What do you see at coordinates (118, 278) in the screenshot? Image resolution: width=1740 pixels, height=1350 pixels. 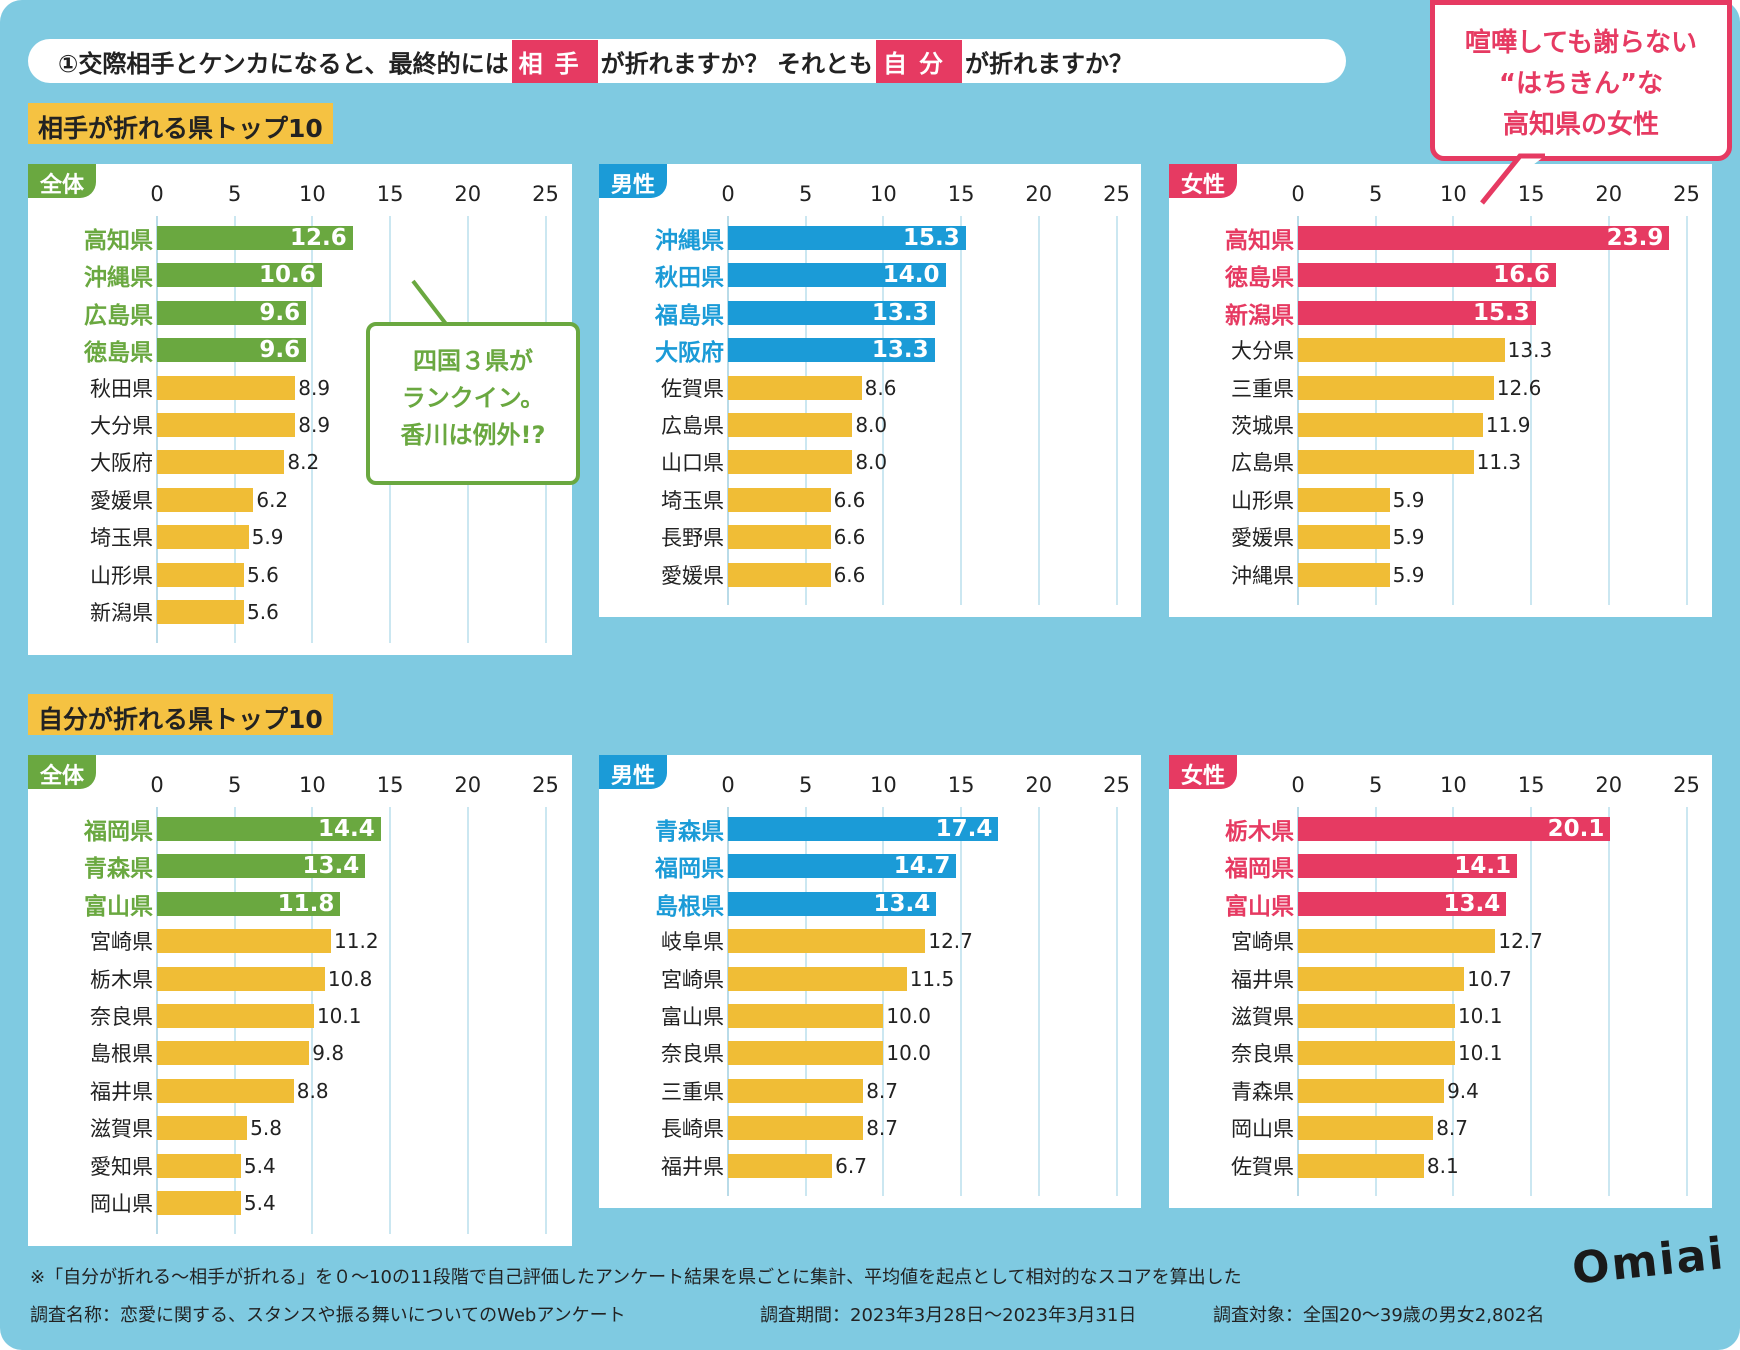 I see `category-label: 沖縄県` at bounding box center [118, 278].